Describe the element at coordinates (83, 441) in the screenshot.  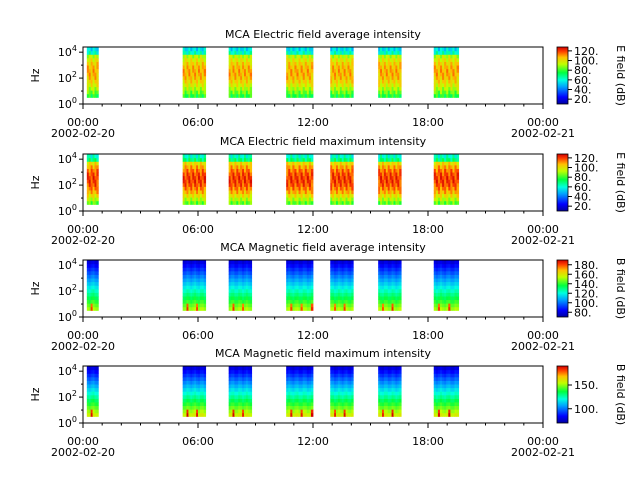
I see `x-tick-label: 00:00` at that location.